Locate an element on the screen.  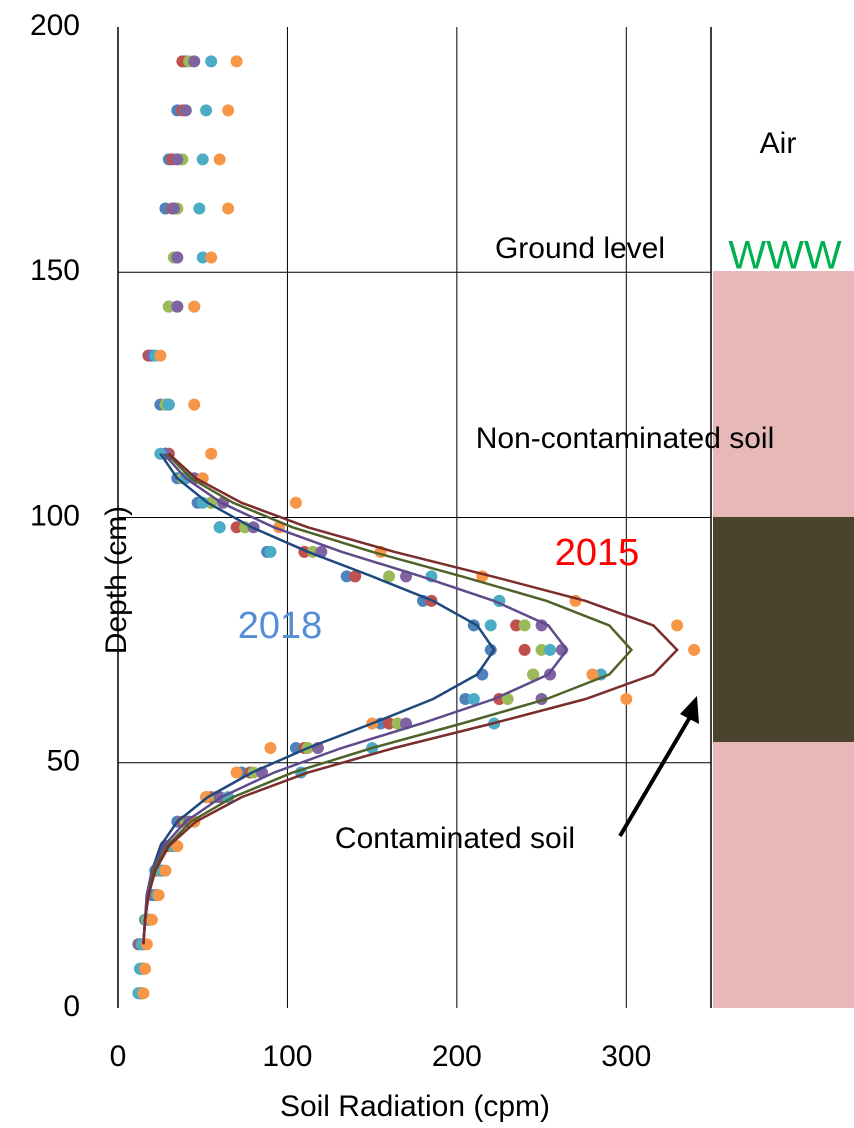
y-tick-label: 100 is located at coordinates (55, 515).